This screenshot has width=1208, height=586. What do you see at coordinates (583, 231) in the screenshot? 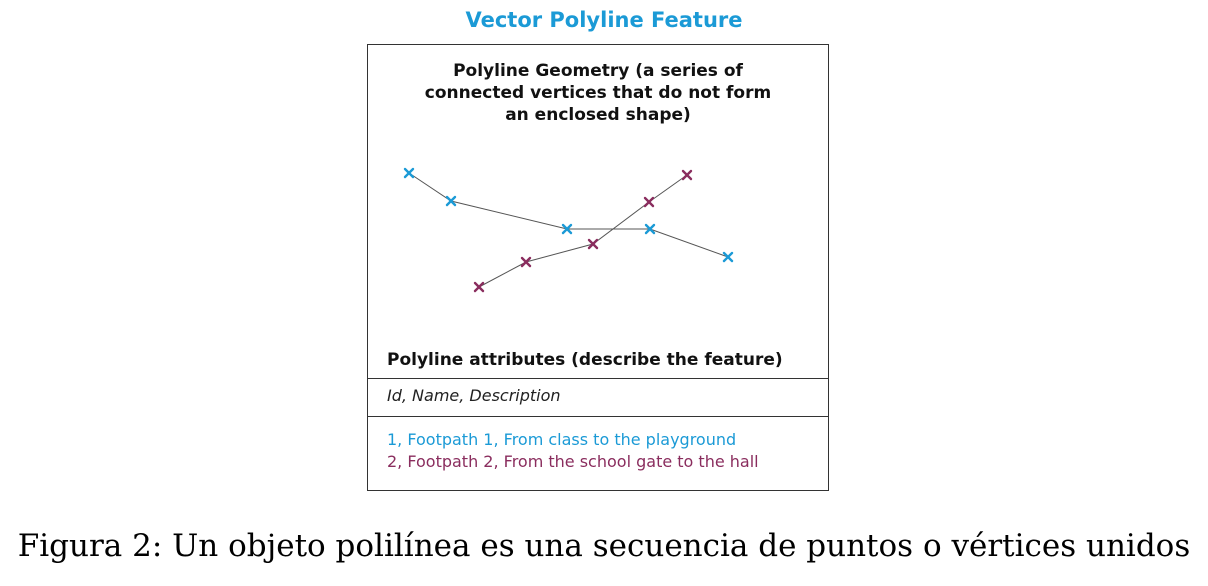
I see `polyline-2-vertices` at bounding box center [583, 231].